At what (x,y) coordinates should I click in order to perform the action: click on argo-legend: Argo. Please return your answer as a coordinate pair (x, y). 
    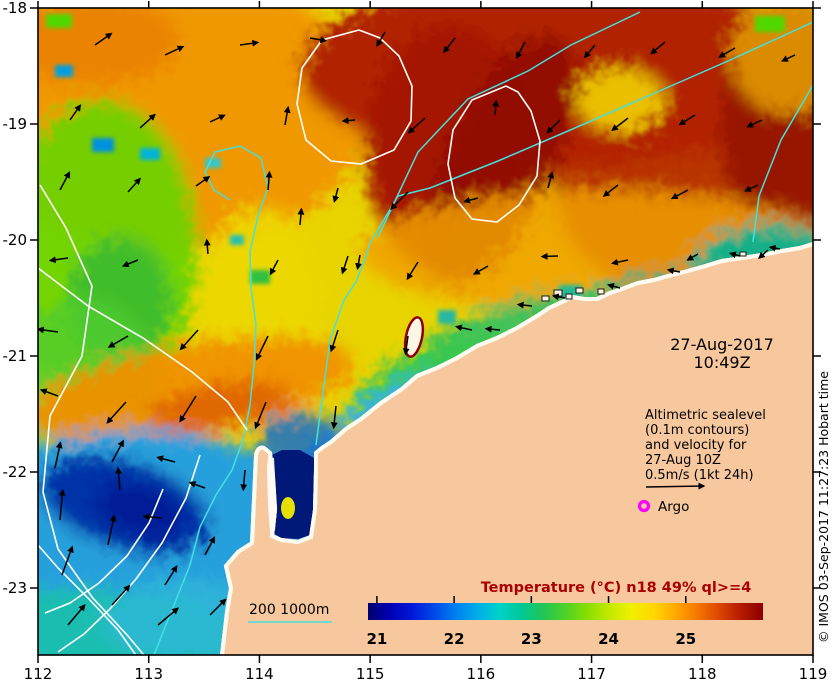
    Looking at the image, I should click on (663, 507).